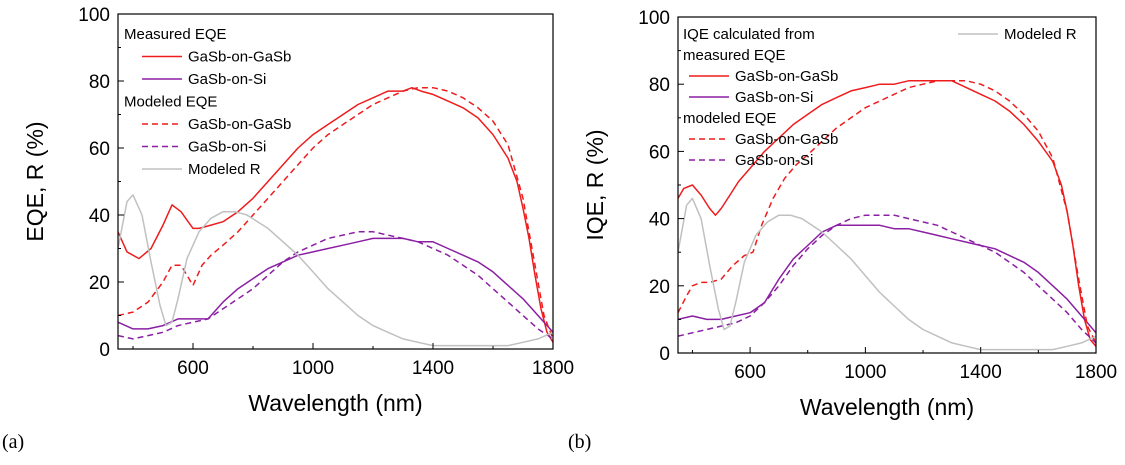 This screenshot has height=465, width=1125. Describe the element at coordinates (749, 34) in the screenshot. I see `legend-header: IQE calculated from` at that location.